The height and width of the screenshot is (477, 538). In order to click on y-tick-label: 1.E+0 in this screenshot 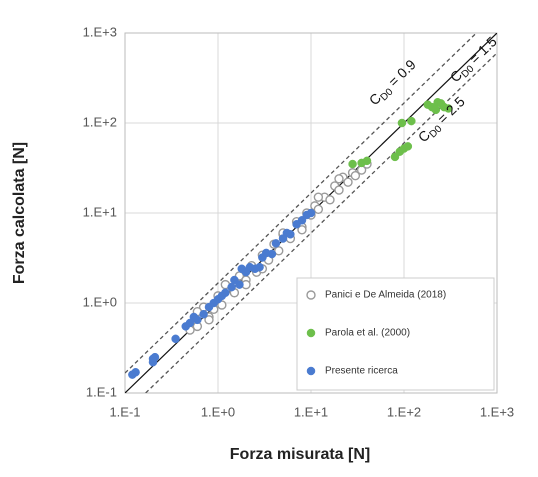, I will do `click(100, 301)`.